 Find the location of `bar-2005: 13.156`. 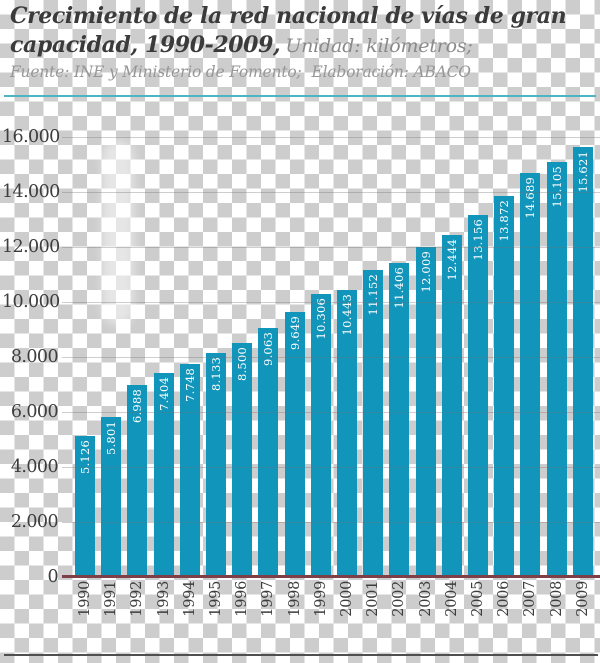

bar-2005: 13.156 is located at coordinates (478, 396).